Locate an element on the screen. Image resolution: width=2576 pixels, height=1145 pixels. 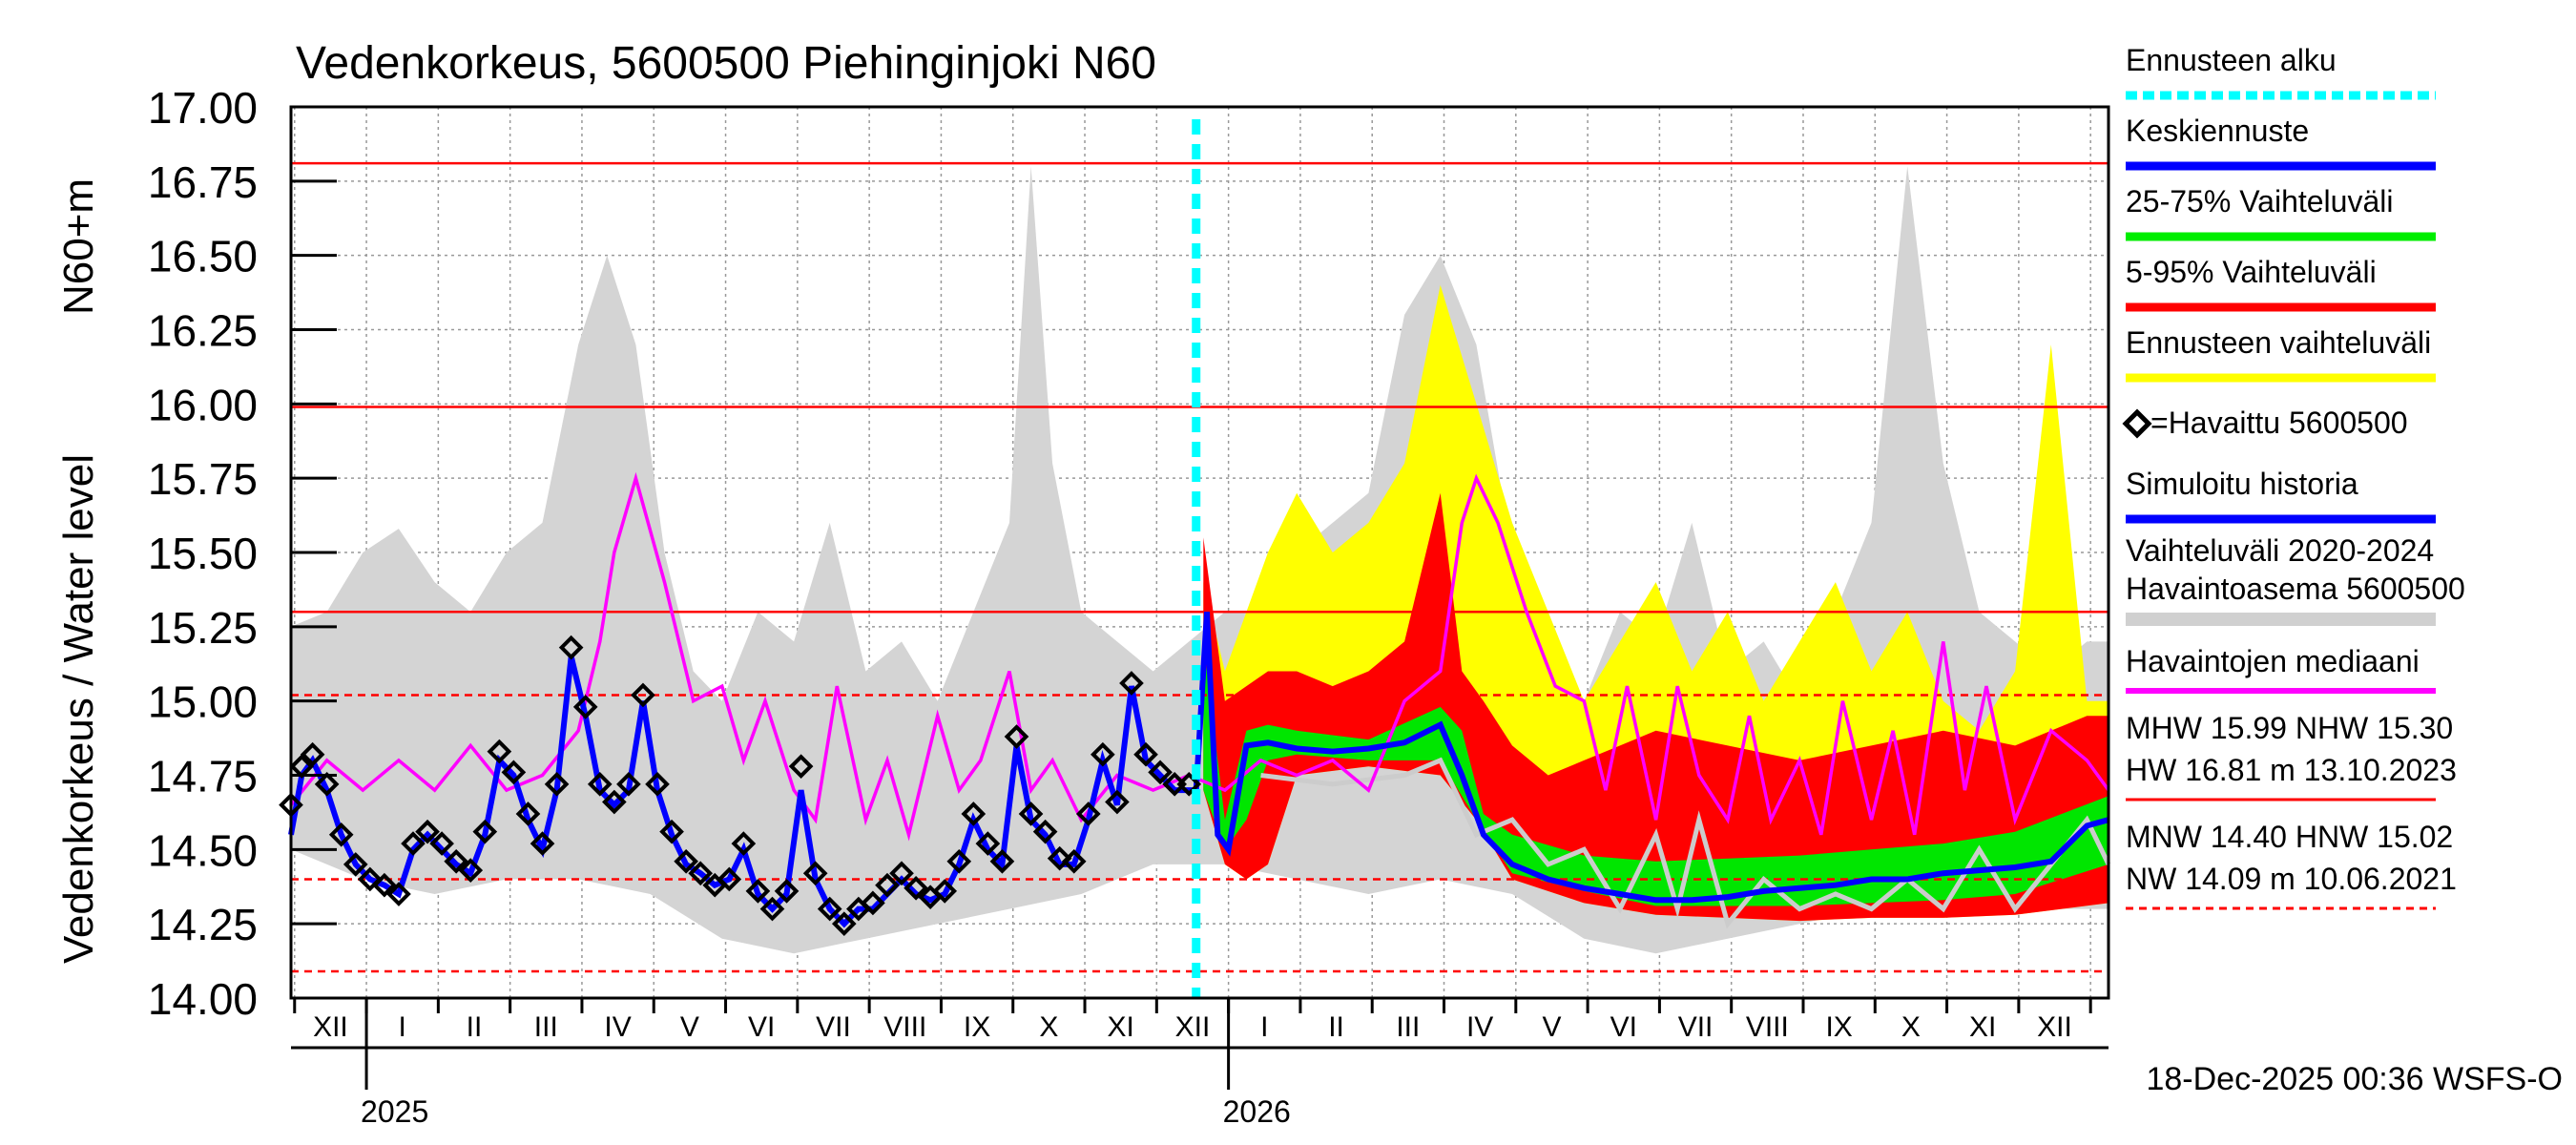
y-axis-unit-label: N60+m is located at coordinates (78, 246).